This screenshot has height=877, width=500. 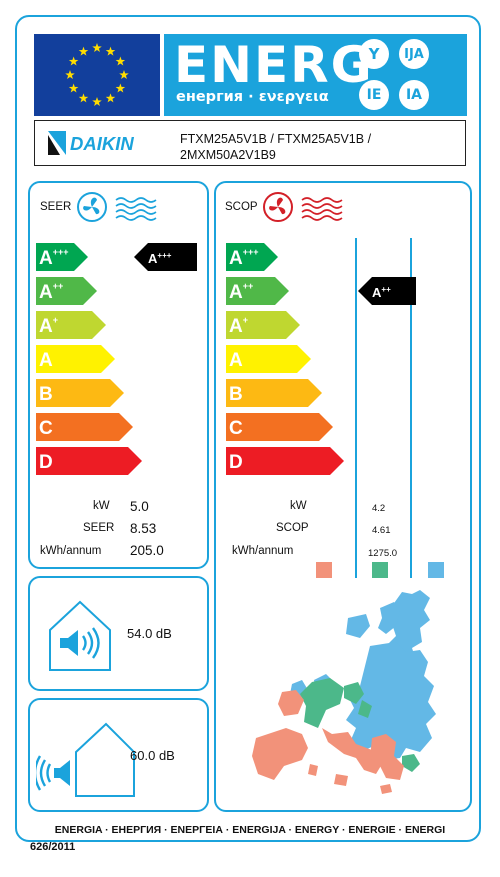 What do you see at coordinates (71, 551) in the screenshot?
I see `cooling-kwh-label: kWh/annum` at bounding box center [71, 551].